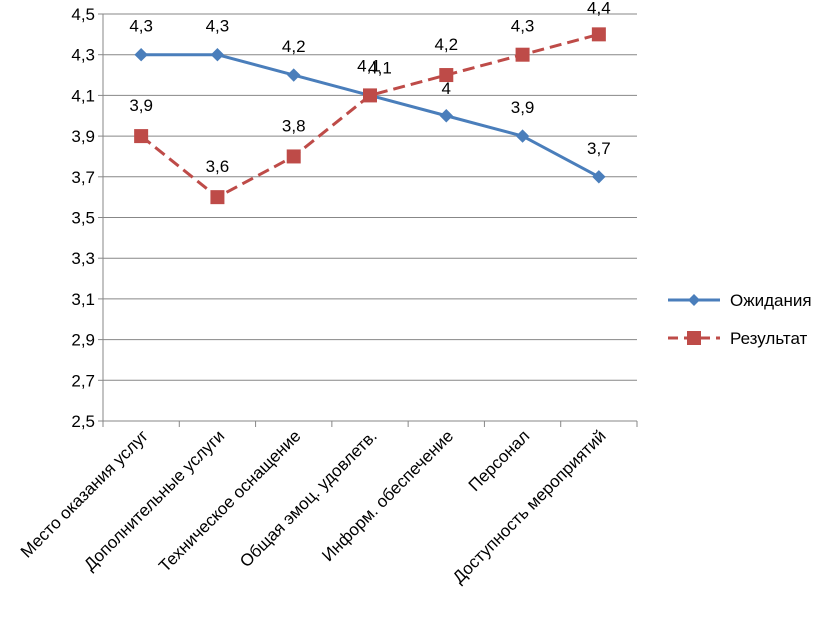 The height and width of the screenshot is (623, 825). I want to click on data-label: 3,8, so click(294, 125).